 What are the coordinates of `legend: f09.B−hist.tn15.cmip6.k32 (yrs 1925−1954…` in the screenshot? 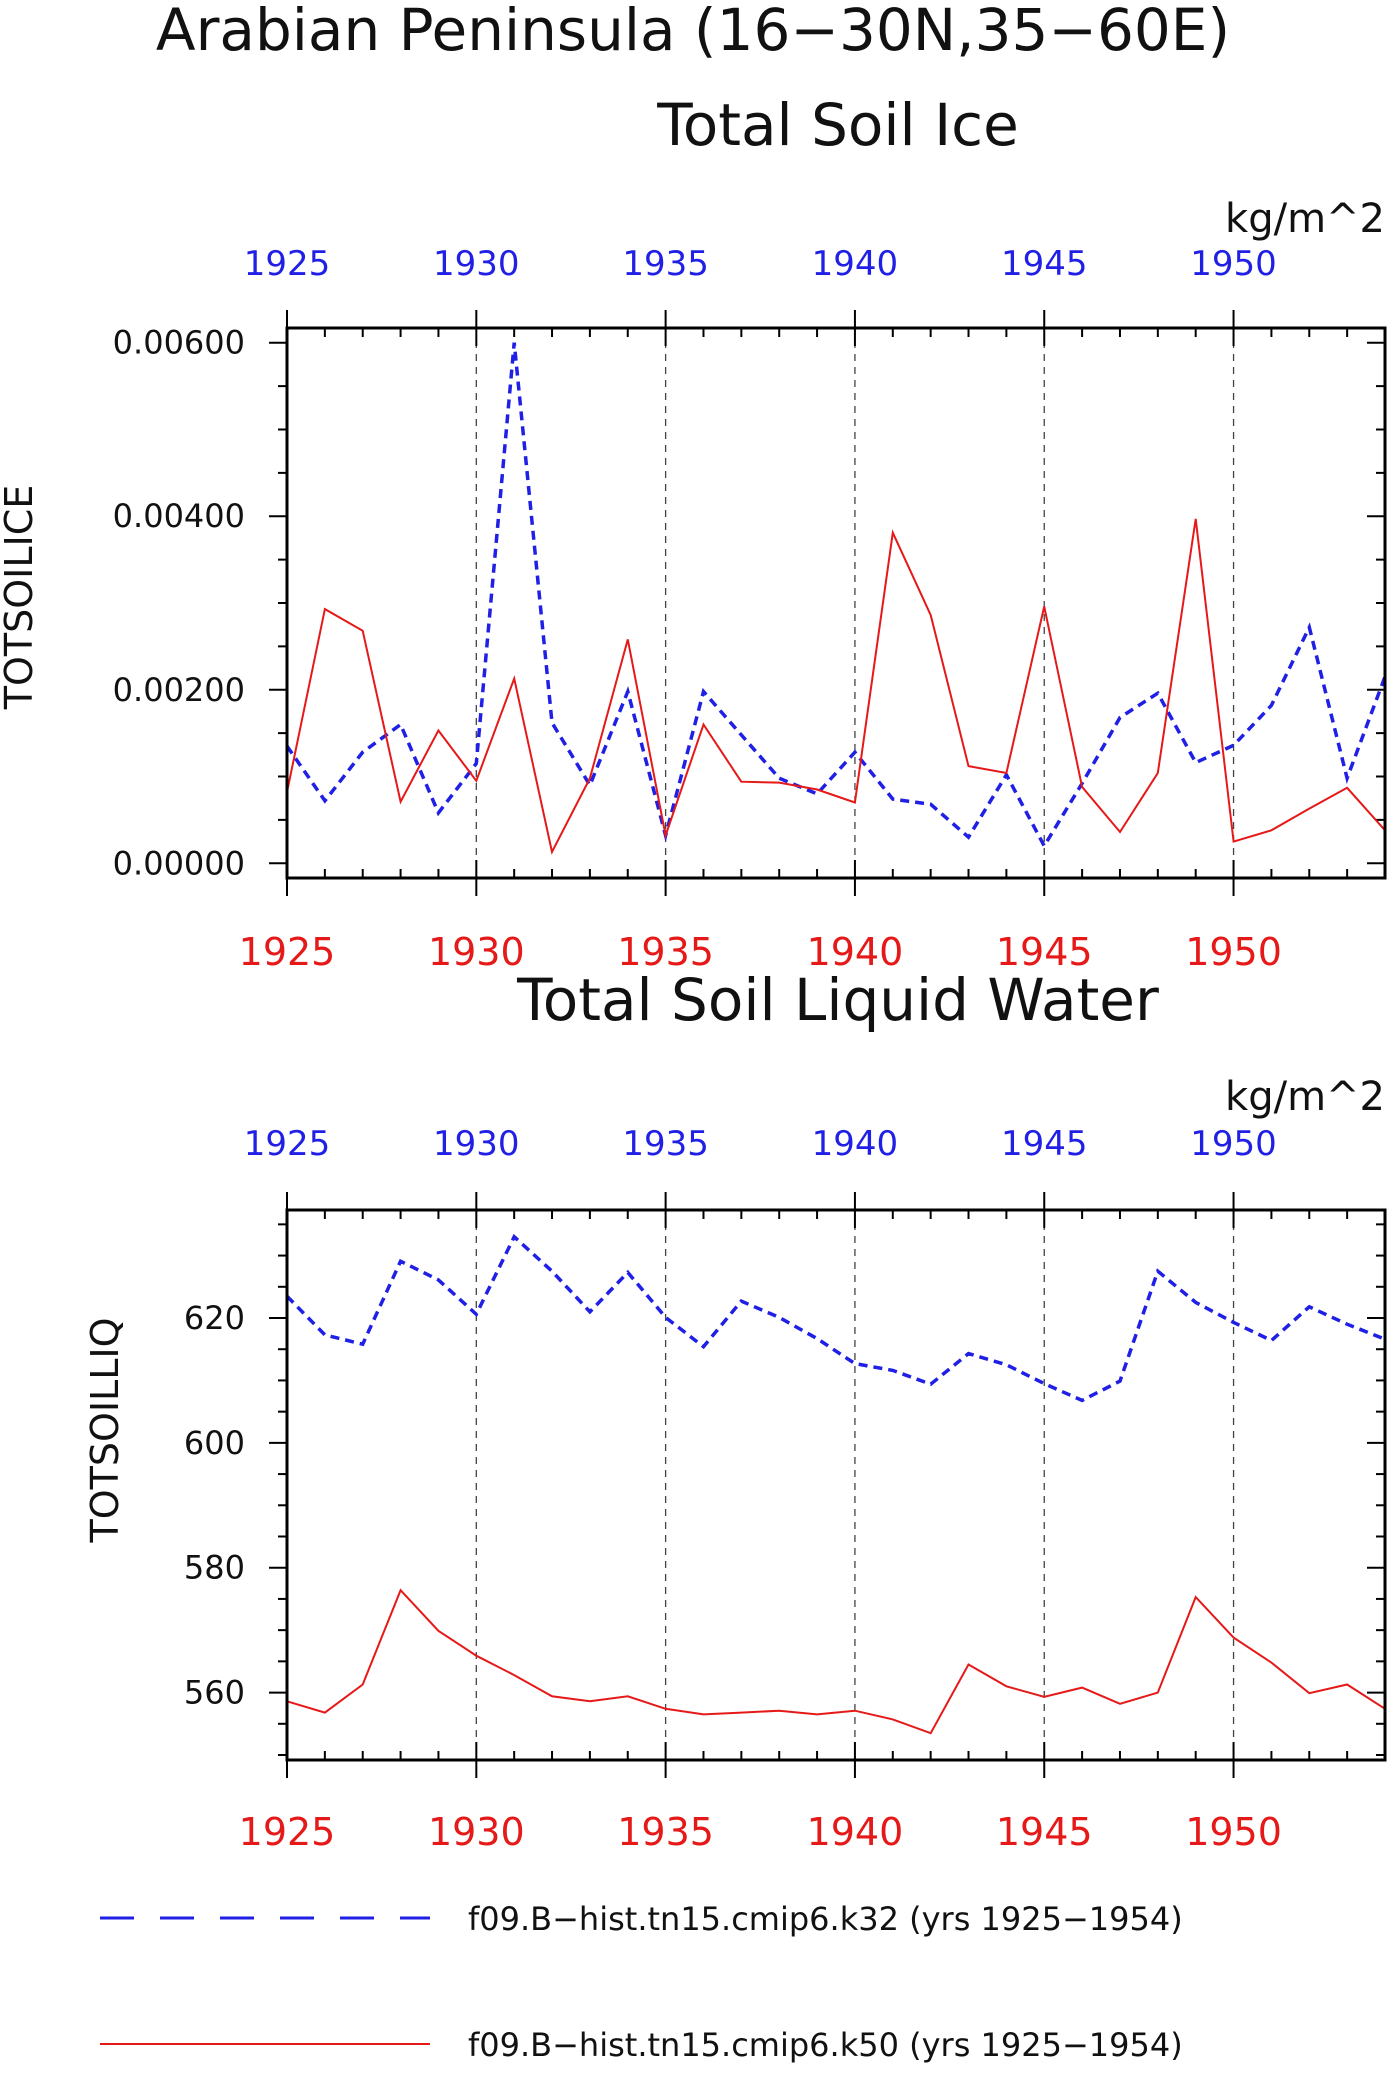 It's located at (641, 1982).